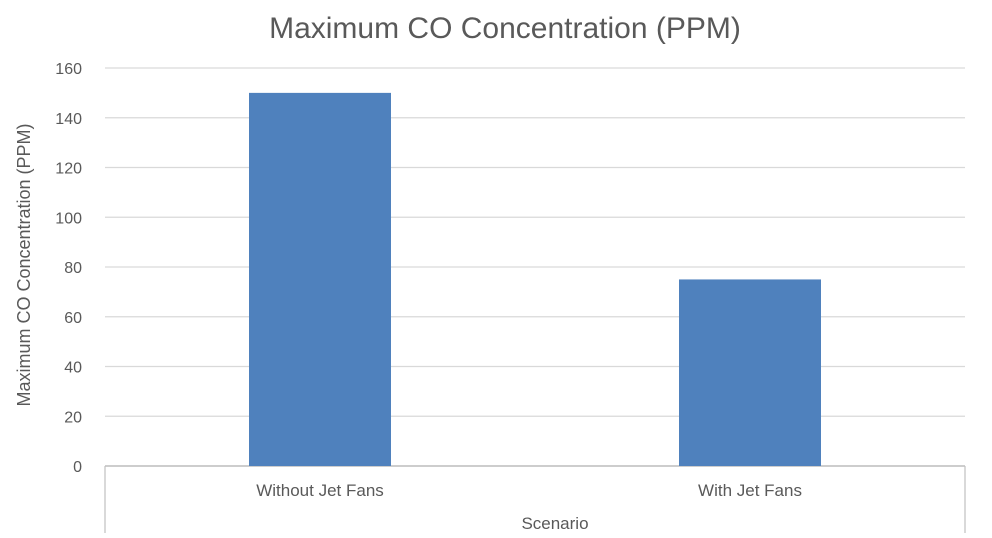 This screenshot has width=992, height=538. Describe the element at coordinates (68, 169) in the screenshot. I see `y-tick-label: 120` at that location.